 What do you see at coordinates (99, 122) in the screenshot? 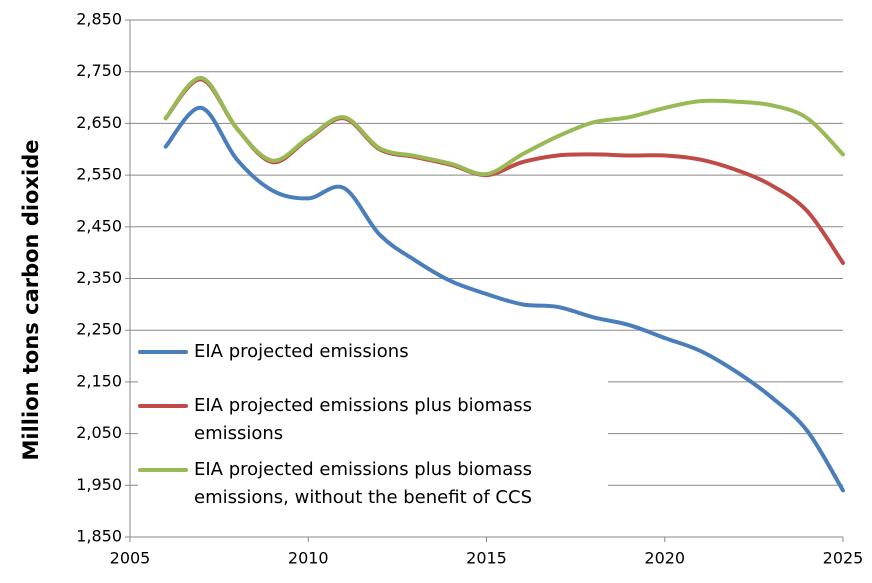
I see `y-tick-label: 2,650` at bounding box center [99, 122].